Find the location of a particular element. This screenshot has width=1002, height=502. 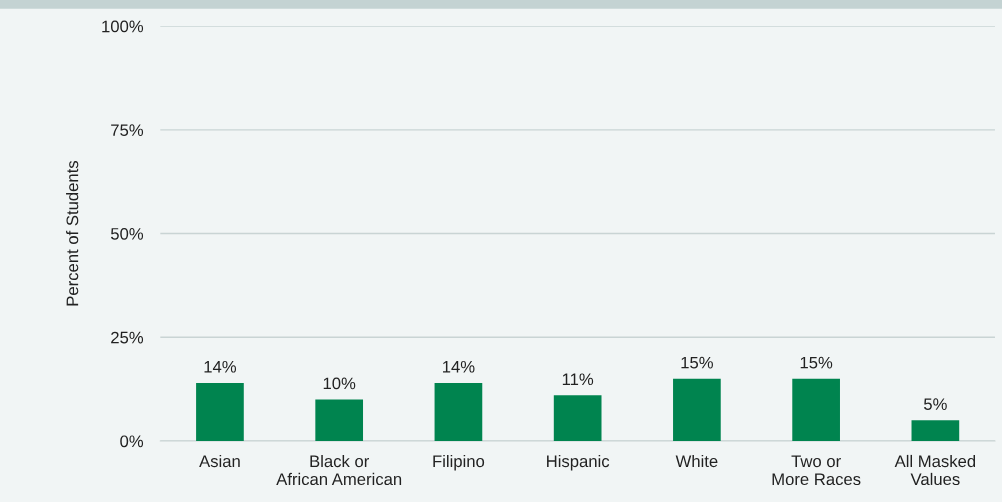

data-label: 10% is located at coordinates (339, 383).